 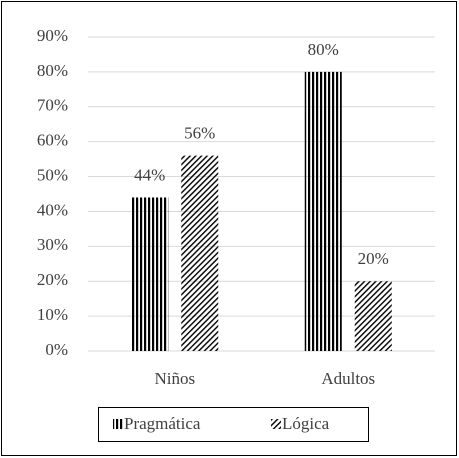 What do you see at coordinates (373, 258) in the screenshot?
I see `data-label: 20%` at bounding box center [373, 258].